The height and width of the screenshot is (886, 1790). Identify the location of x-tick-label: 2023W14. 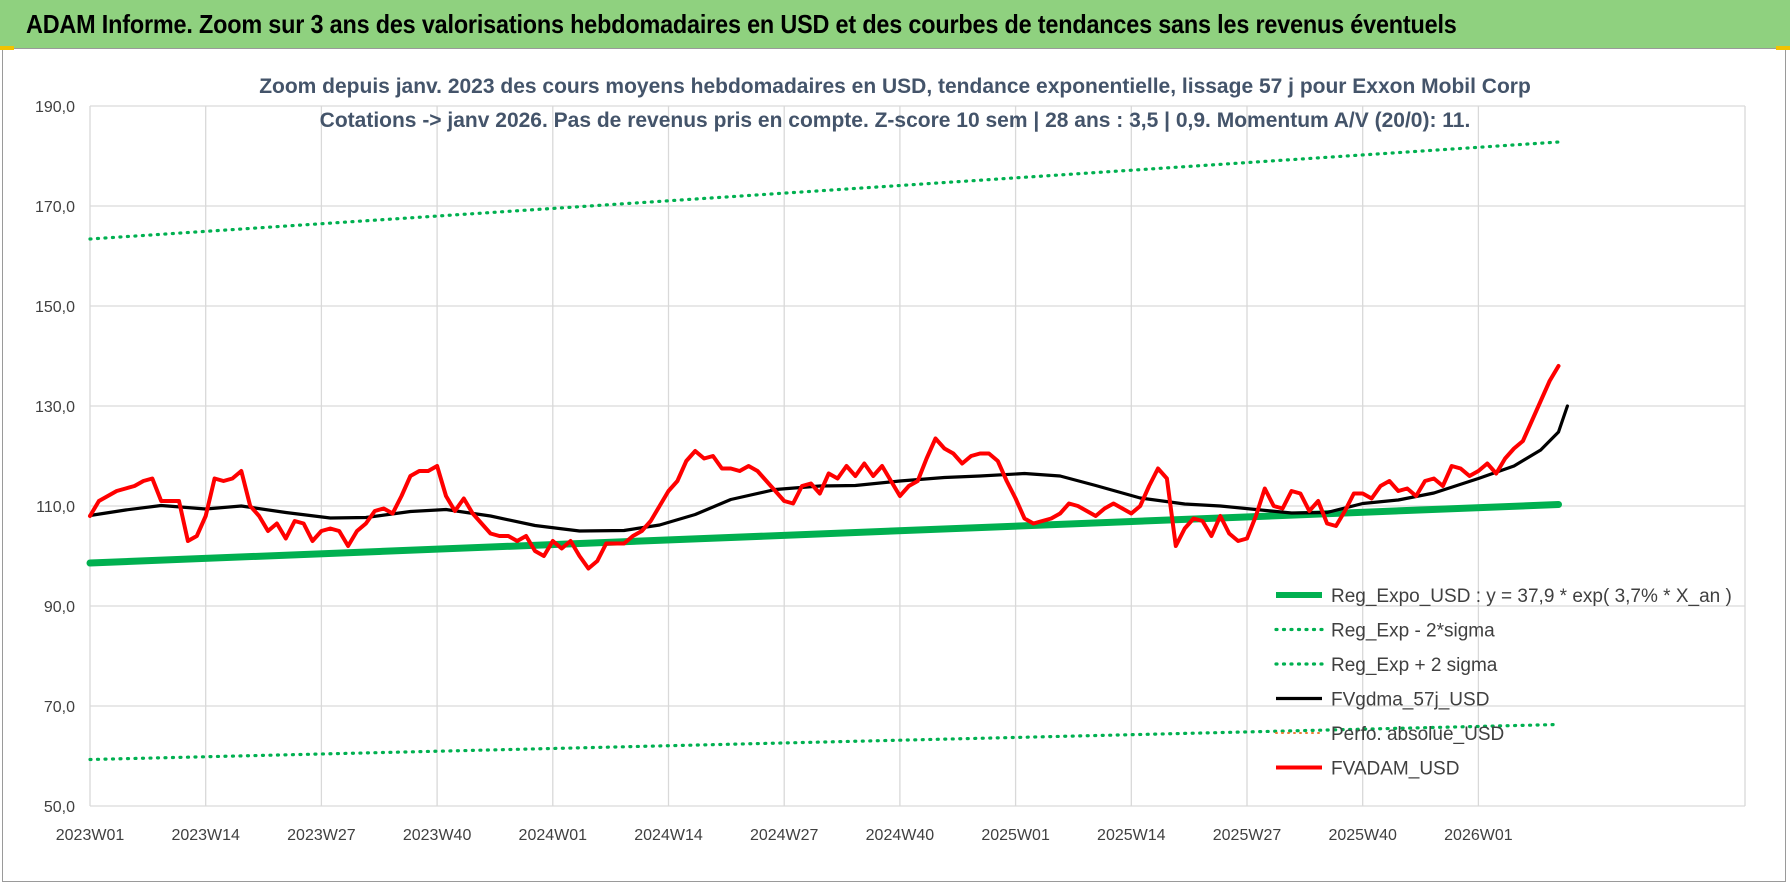
(205, 835).